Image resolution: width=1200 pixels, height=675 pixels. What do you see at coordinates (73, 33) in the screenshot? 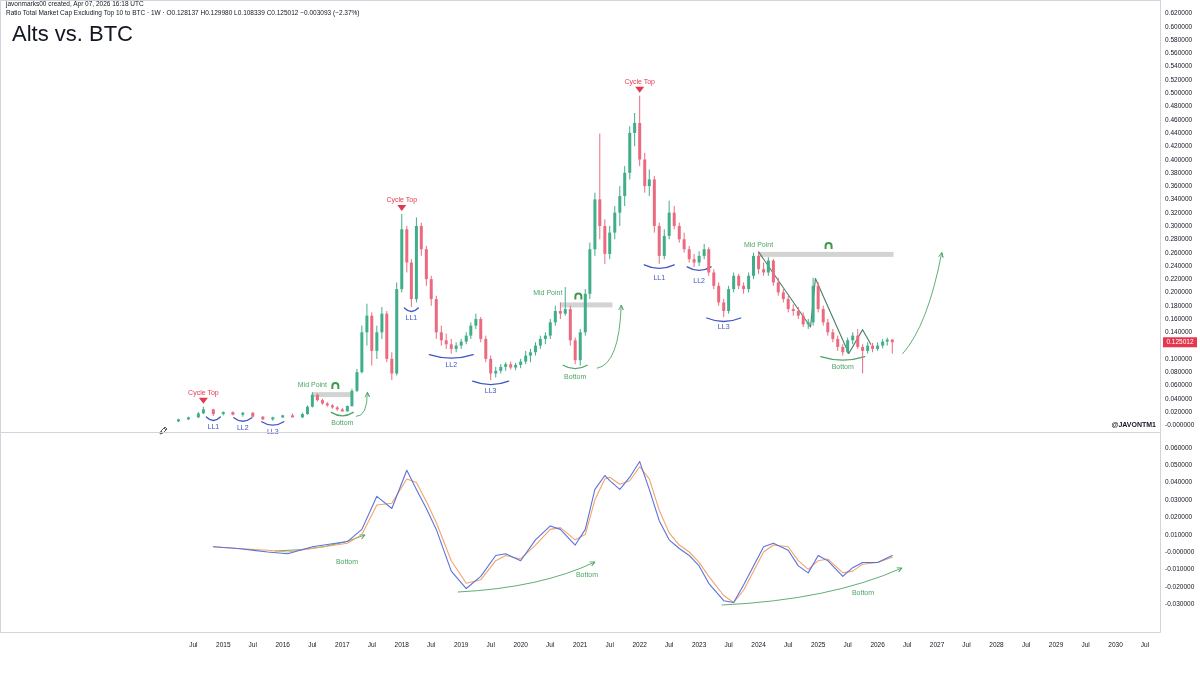
I see `text: Alts vs. BTC` at bounding box center [73, 33].